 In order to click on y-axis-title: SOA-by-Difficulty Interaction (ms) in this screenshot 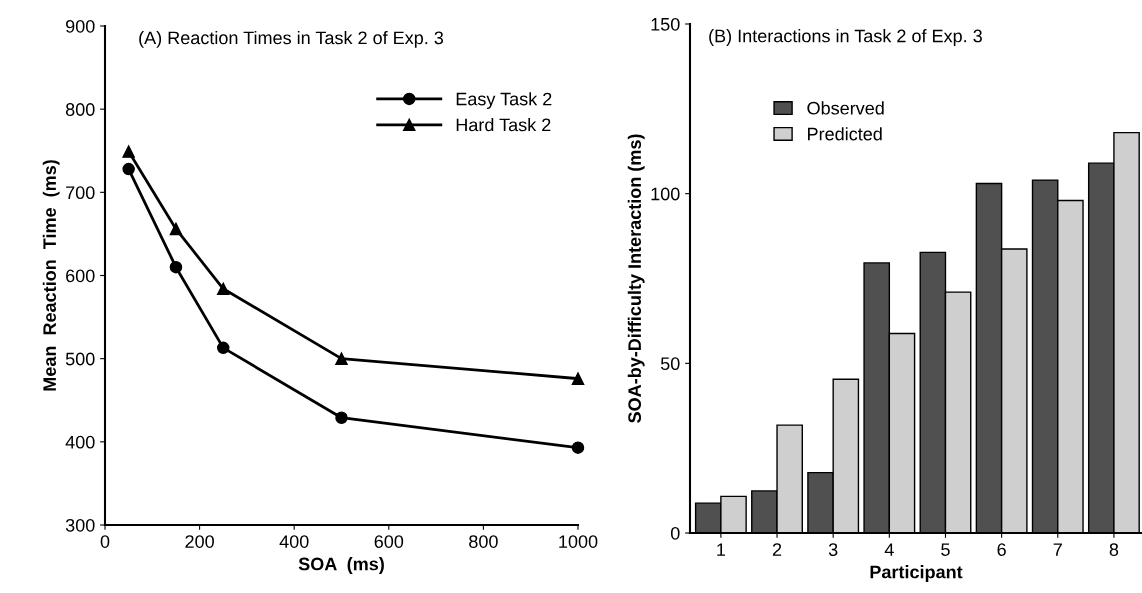, I will do `click(636, 278)`.